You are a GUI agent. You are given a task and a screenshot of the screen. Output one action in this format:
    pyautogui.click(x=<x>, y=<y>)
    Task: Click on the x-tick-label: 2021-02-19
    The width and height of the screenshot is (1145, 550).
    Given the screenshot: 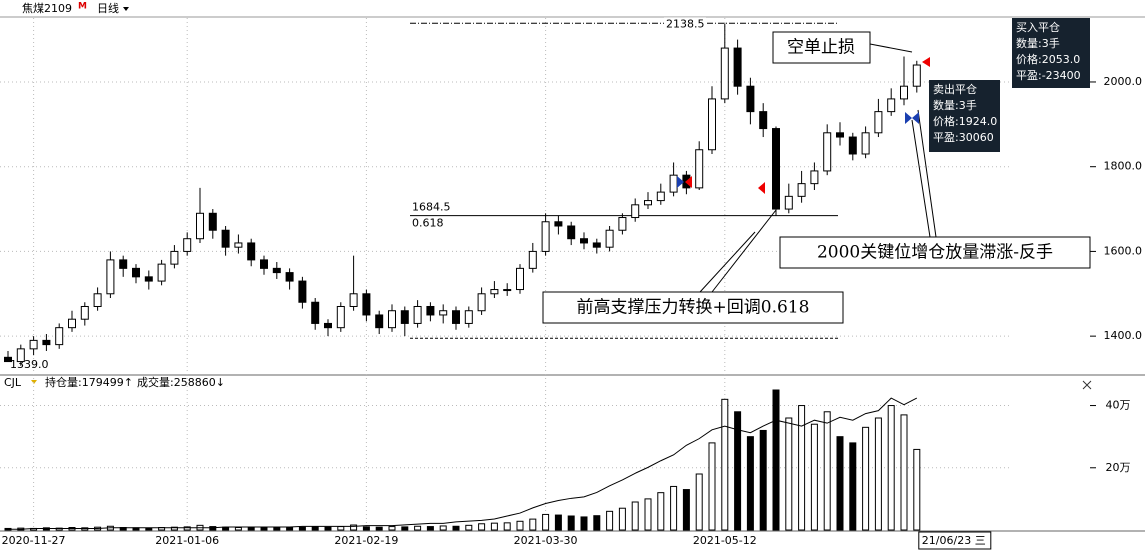 What is the action you would take?
    pyautogui.click(x=366, y=540)
    